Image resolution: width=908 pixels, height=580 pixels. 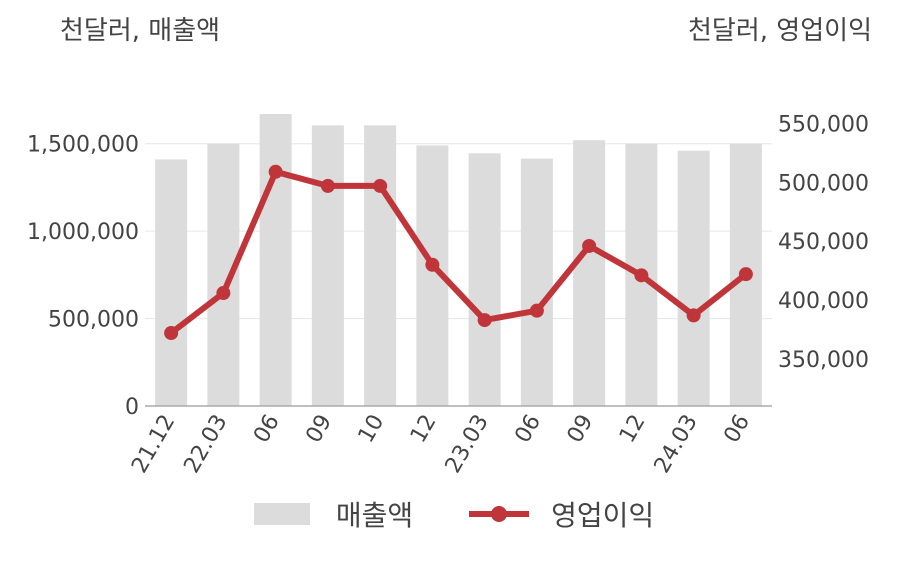 I want to click on right-tick-label: 450,000, so click(x=823, y=242).